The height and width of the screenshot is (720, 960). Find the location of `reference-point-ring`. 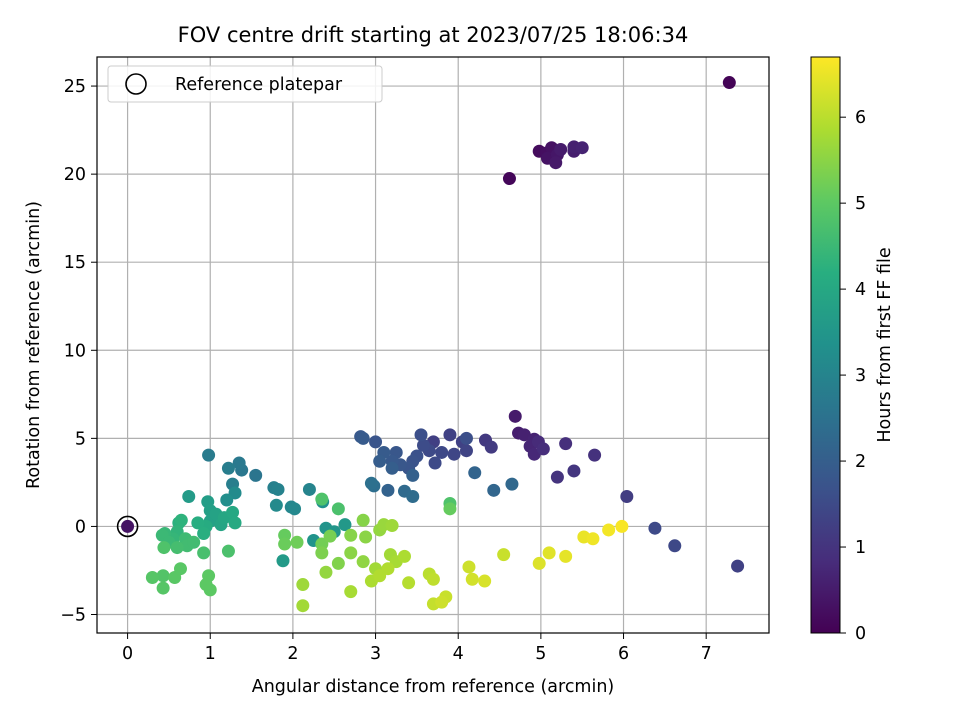

reference-point-ring is located at coordinates (127, 526).